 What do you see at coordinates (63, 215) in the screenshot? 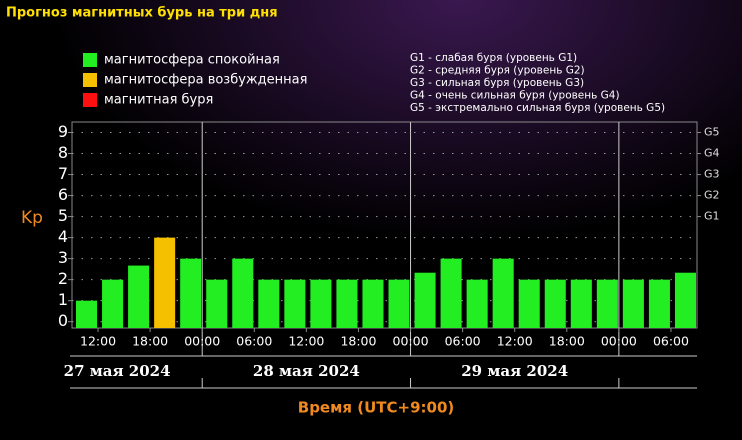
I see `y-tick-label: 5` at bounding box center [63, 215].